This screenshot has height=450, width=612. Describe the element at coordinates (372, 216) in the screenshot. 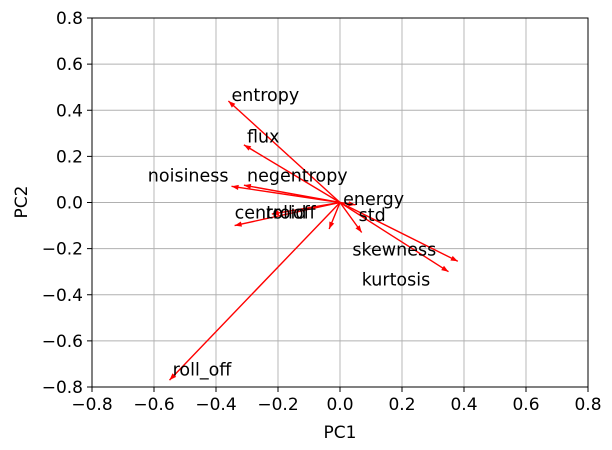

I see `vector-label-std: std` at that location.